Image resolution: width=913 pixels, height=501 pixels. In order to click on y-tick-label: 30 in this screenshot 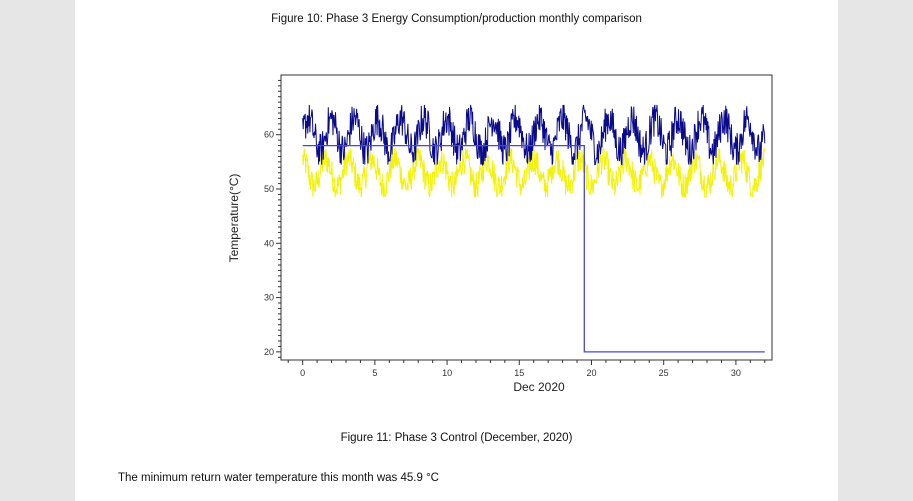, I will do `click(269, 298)`.